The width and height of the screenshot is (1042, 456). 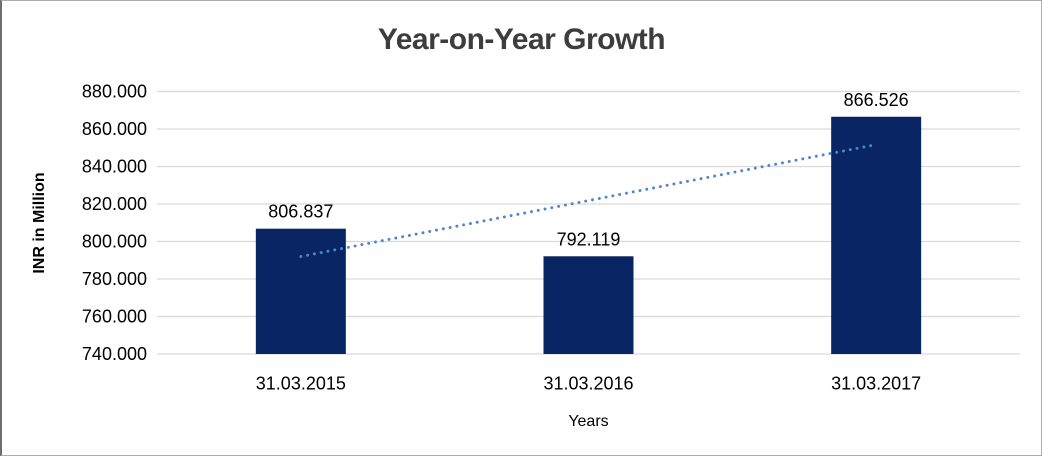 What do you see at coordinates (876, 100) in the screenshot?
I see `bar-value-label: 866.526` at bounding box center [876, 100].